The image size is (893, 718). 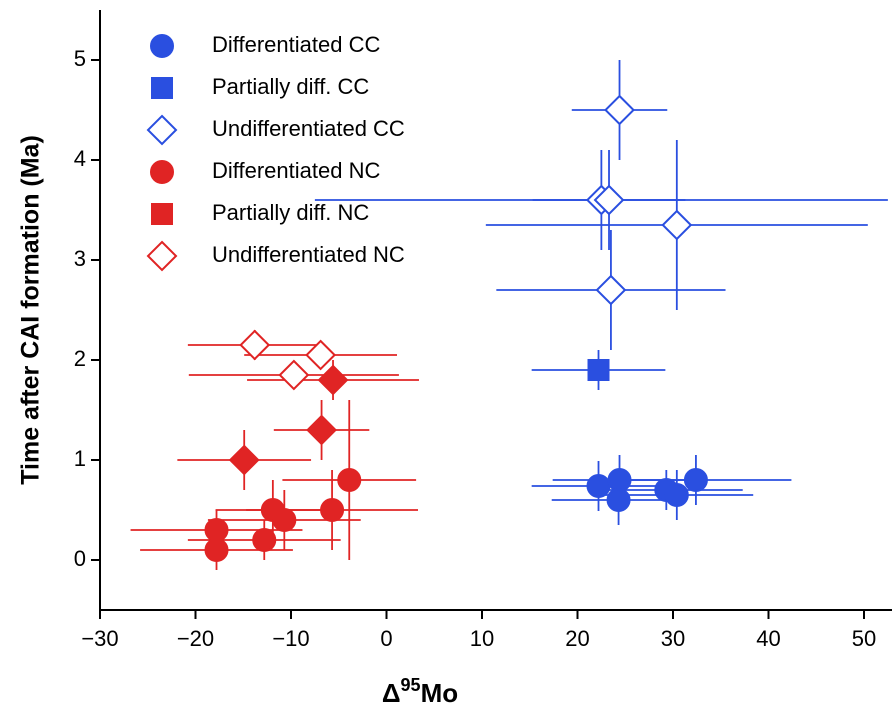 What do you see at coordinates (31, 310) in the screenshot?
I see `y-axis-label: Time after CAI formation (Ma)` at bounding box center [31, 310].